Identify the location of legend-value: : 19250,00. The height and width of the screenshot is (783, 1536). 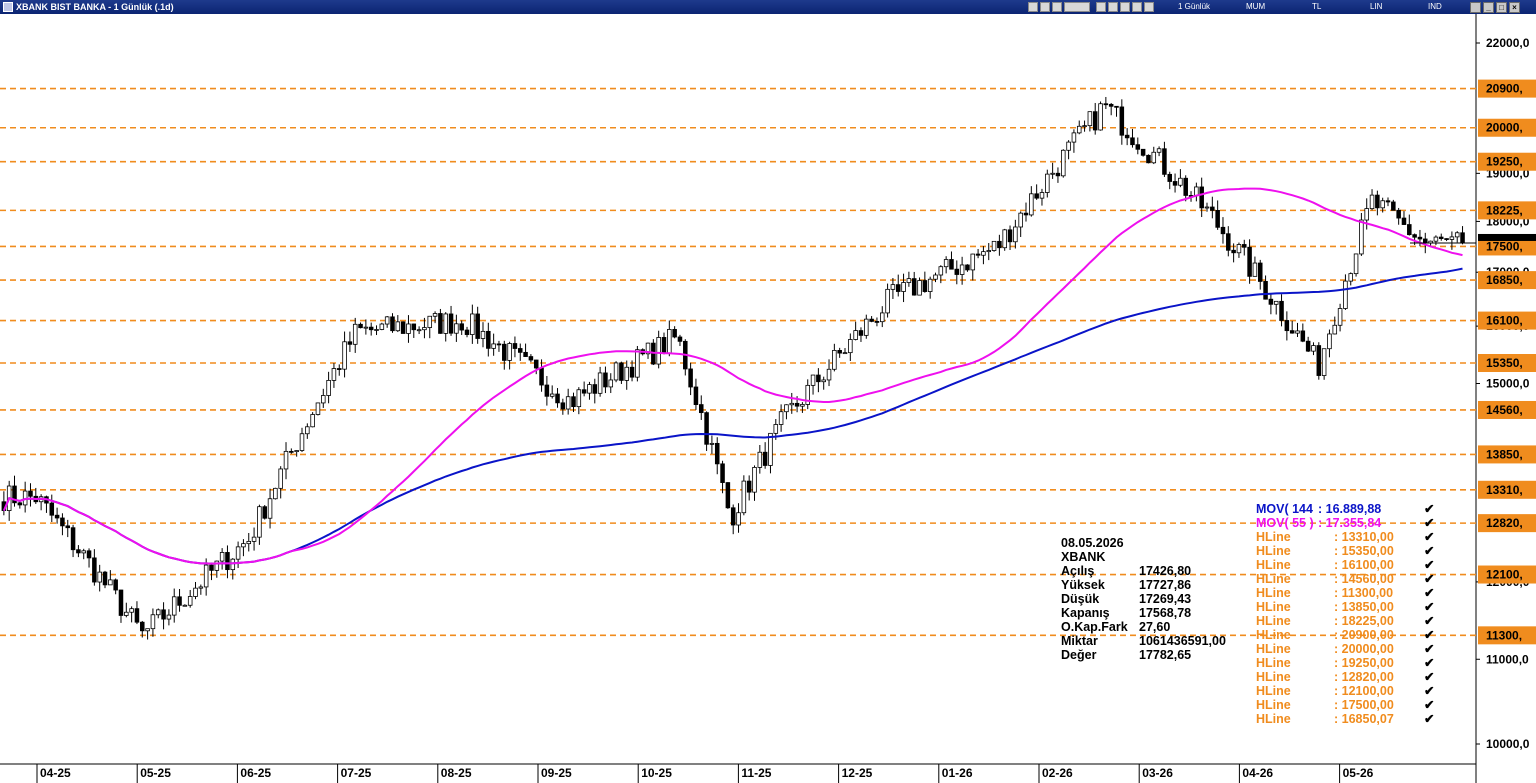
(1364, 663).